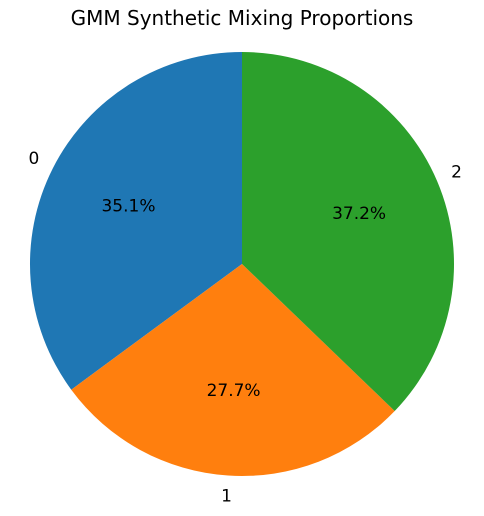 The width and height of the screenshot is (484, 516). I want to click on slice-label-1: 1, so click(226, 497).